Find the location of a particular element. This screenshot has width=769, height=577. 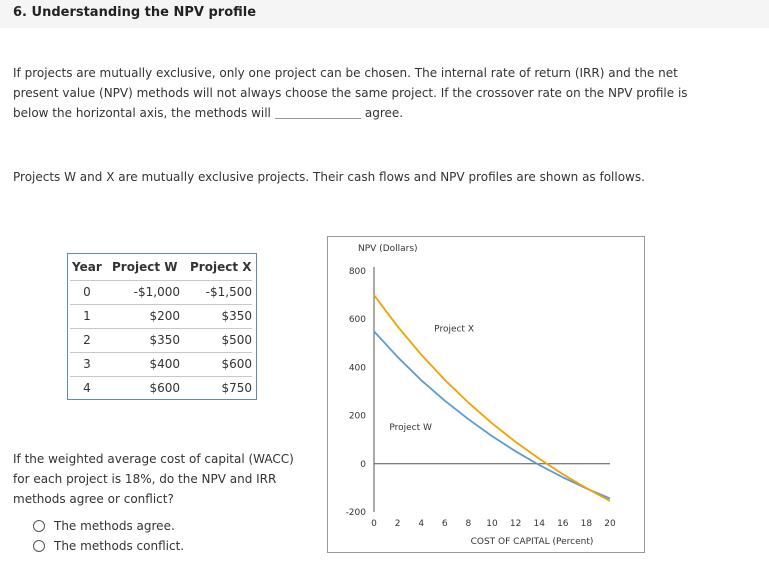

table-row: 3 $400 $600 is located at coordinates (161, 364).